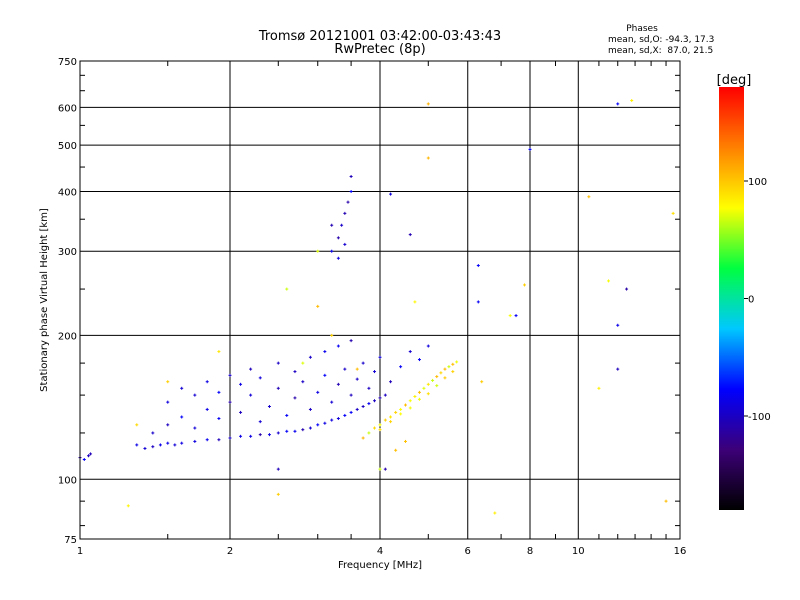  Describe the element at coordinates (67, 336) in the screenshot. I see `y-tick-label: 200` at that location.